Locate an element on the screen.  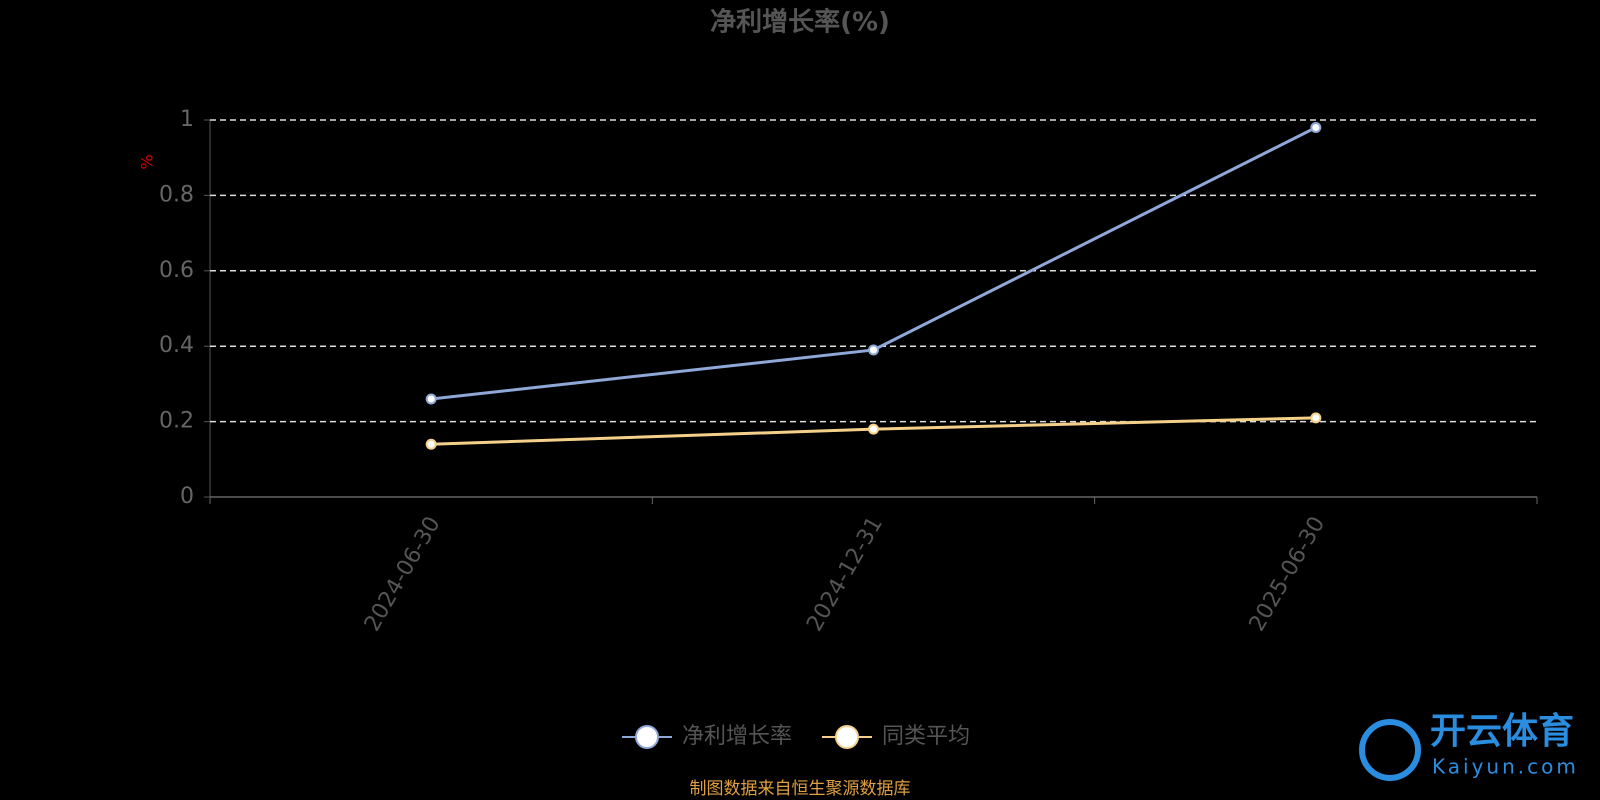
legend-item: 净利增长率 is located at coordinates (707, 736).